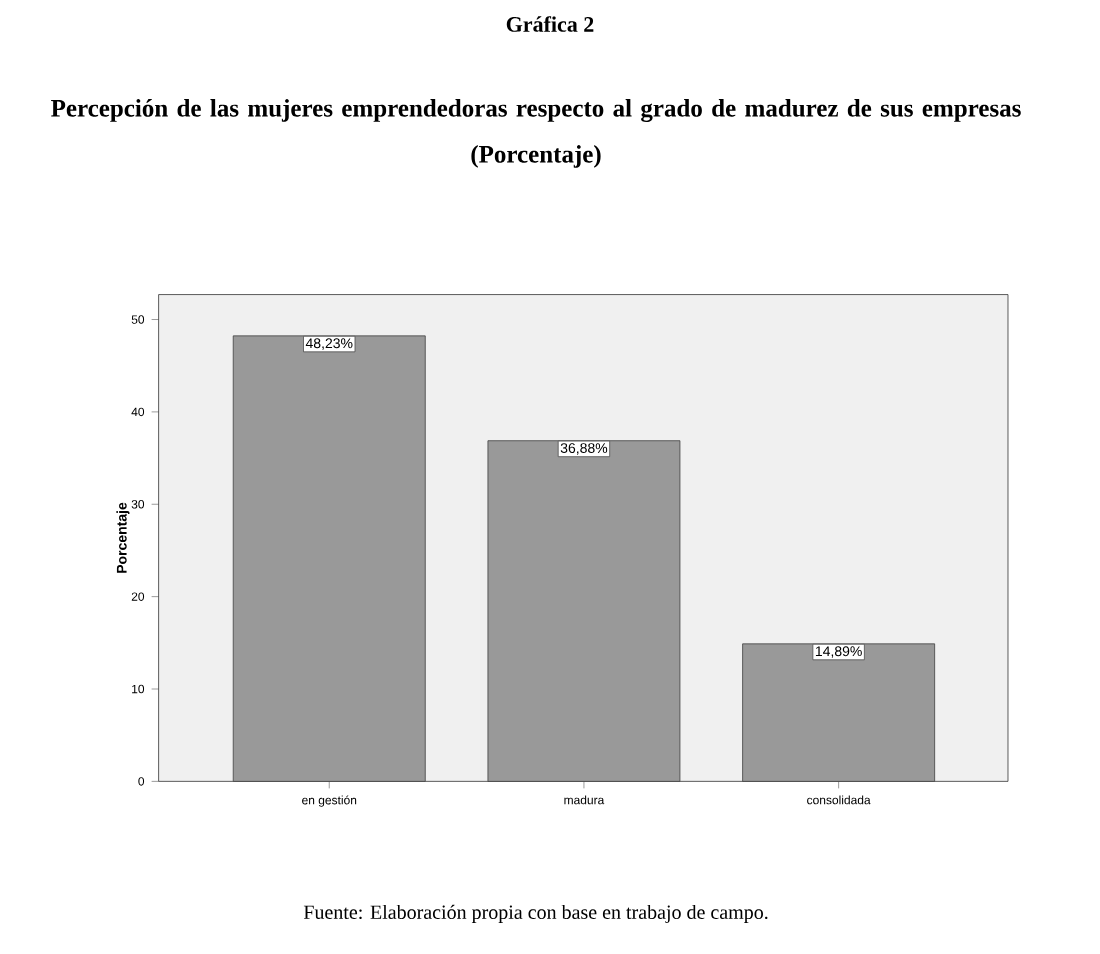 The height and width of the screenshot is (954, 1100). Describe the element at coordinates (550, 24) in the screenshot. I see `text: Gráfica 2` at that location.